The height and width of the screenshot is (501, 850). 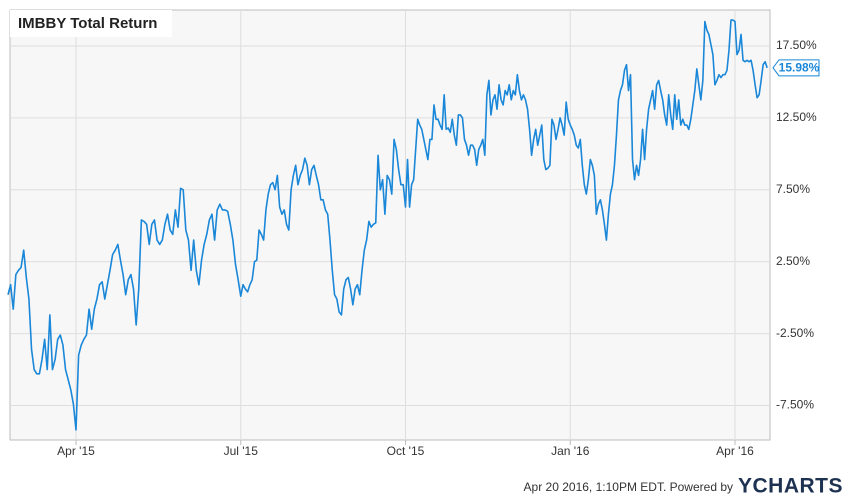 What do you see at coordinates (76, 451) in the screenshot?
I see `x-tick-label: Apr '15` at bounding box center [76, 451].